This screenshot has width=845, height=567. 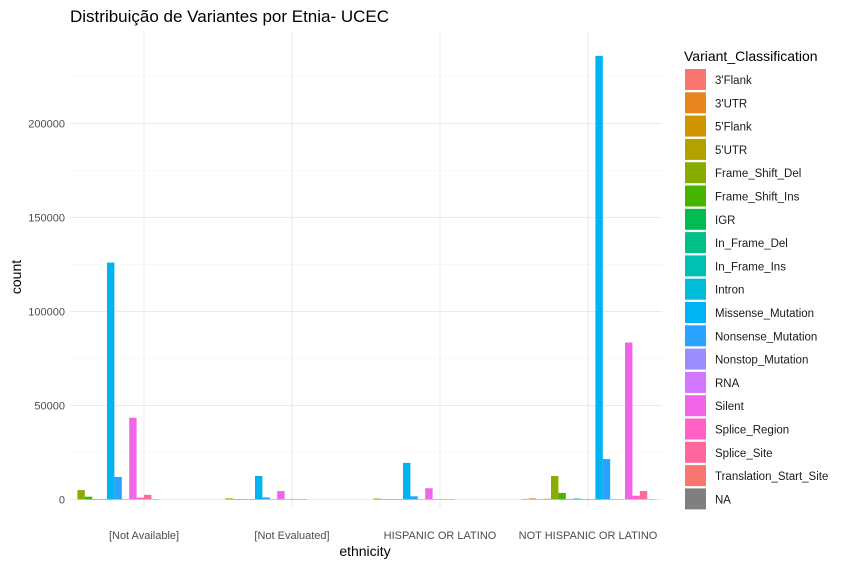 What do you see at coordinates (758, 174) in the screenshot?
I see `legend-label: Frame_Shift_Del` at bounding box center [758, 174].